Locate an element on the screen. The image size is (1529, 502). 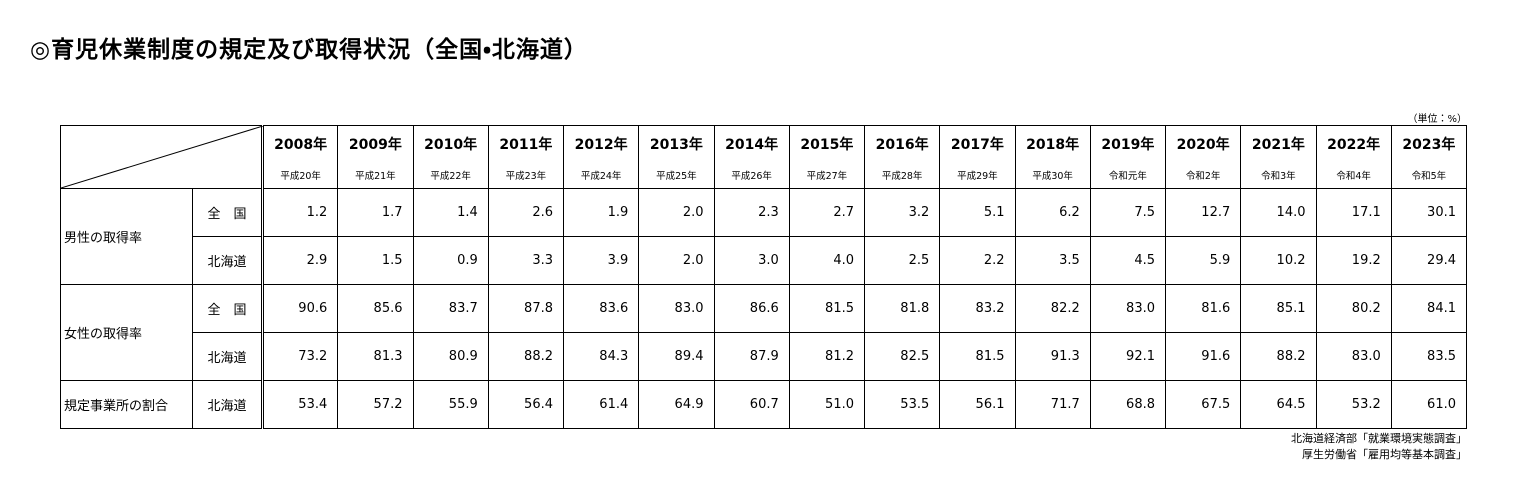
value-cell: 1.5 is located at coordinates (375, 260).